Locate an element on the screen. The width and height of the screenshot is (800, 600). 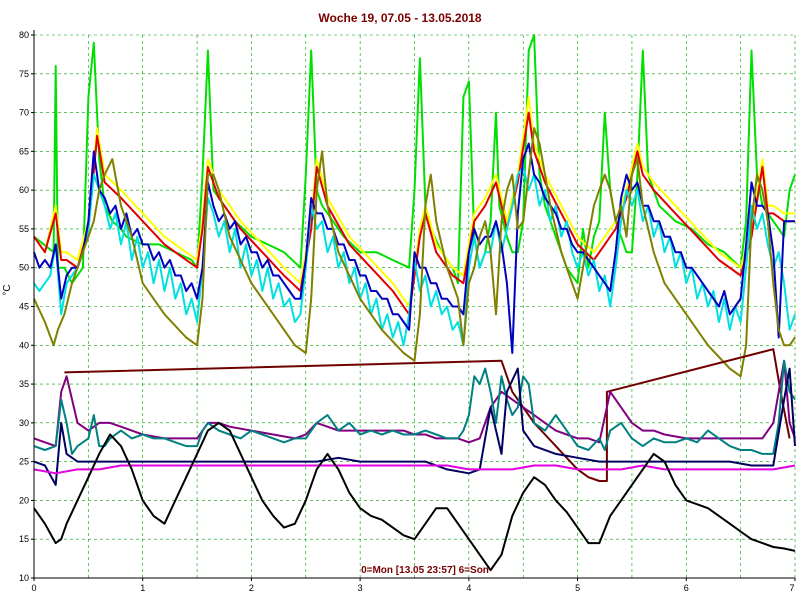
x-axis-label: 0=Mon [13.05 23:57] 6=Son is located at coordinates (425, 570).